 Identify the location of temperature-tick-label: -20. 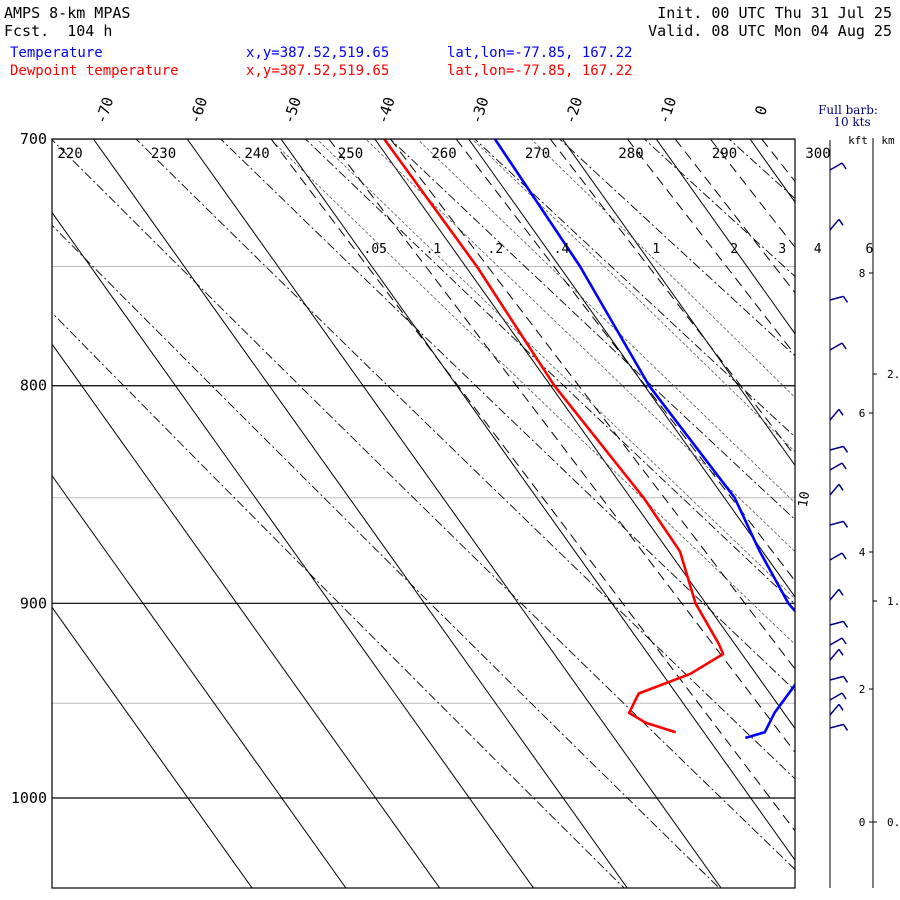
(573, 110).